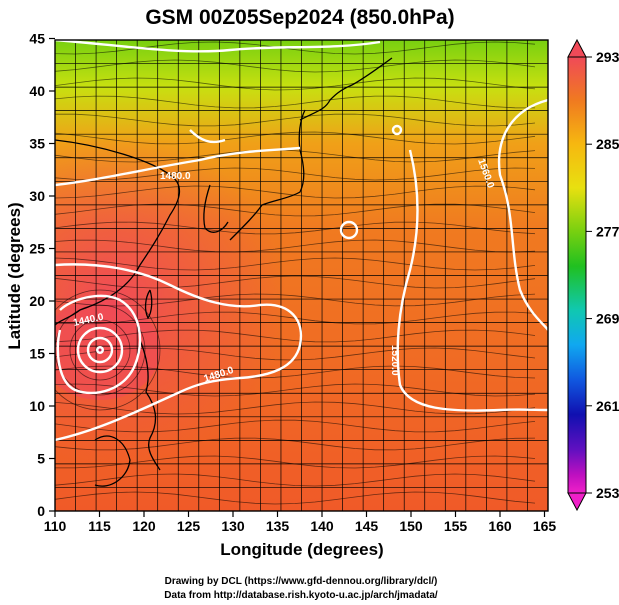 The width and height of the screenshot is (619, 605). What do you see at coordinates (55, 526) in the screenshot?
I see `x-tick-label: 110` at bounding box center [55, 526].